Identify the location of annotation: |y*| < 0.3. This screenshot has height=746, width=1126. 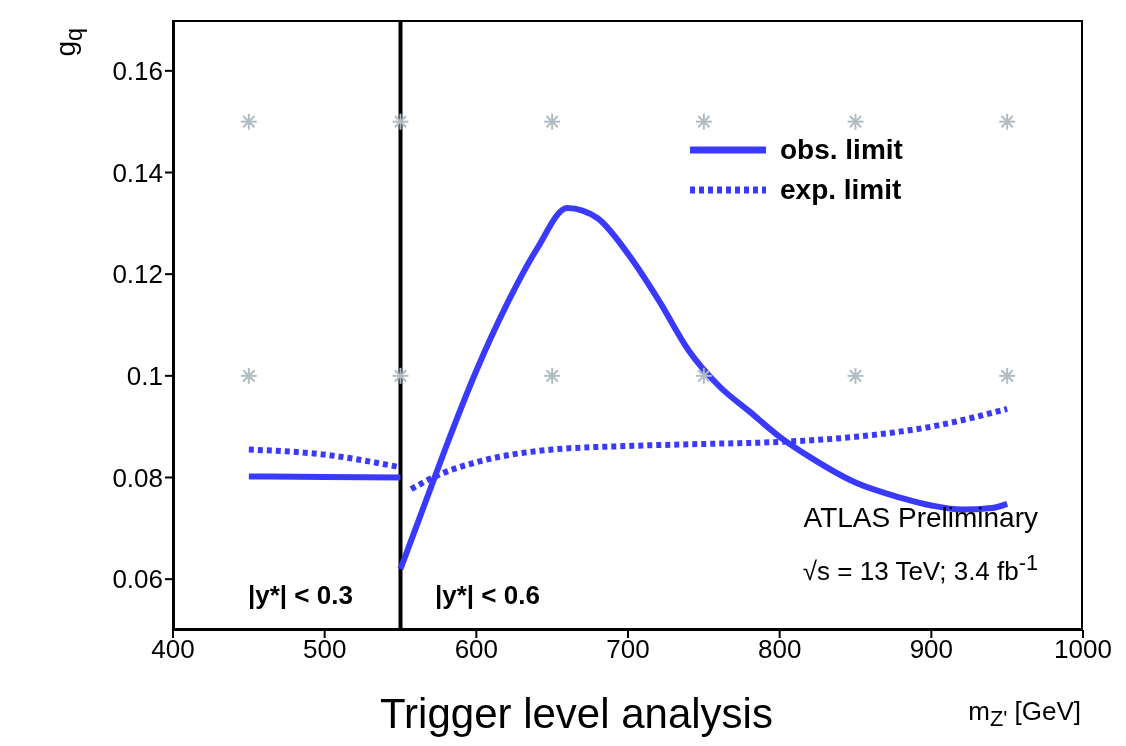
(300, 595).